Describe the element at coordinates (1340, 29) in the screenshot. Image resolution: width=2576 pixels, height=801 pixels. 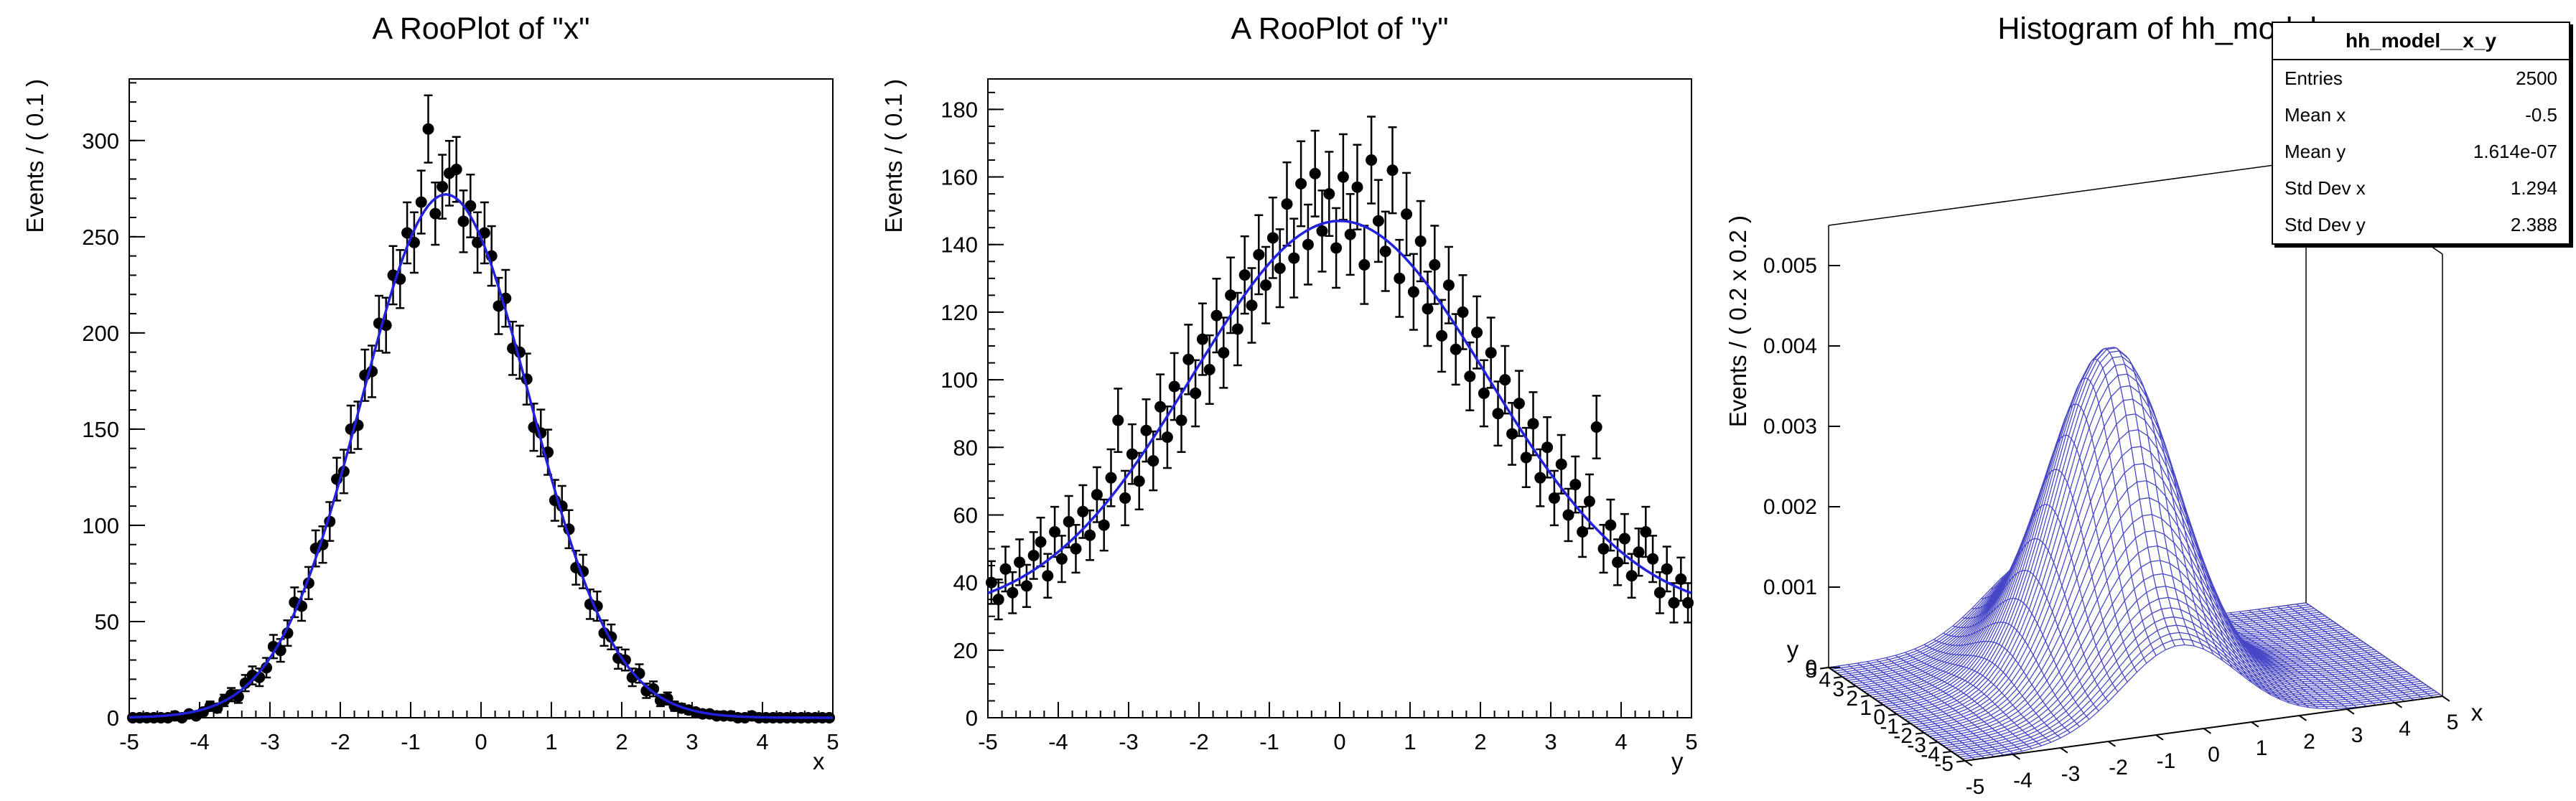
I see `plot-title-y: A RooPlot of "y"` at that location.